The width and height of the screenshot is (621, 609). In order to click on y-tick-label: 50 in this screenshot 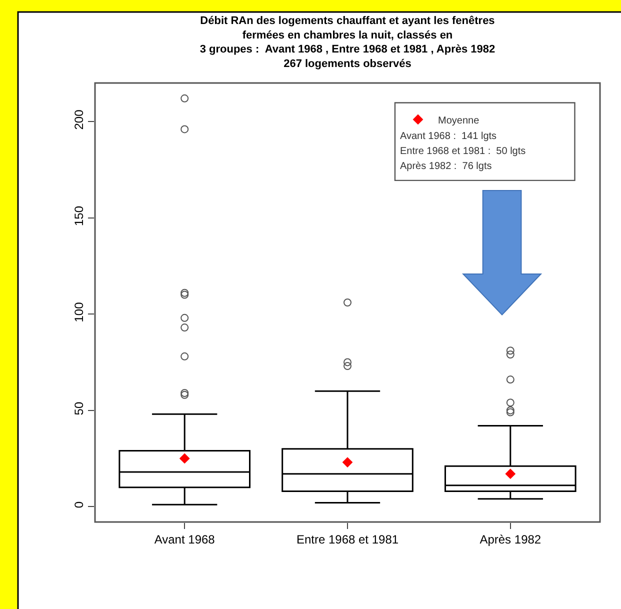, I will do `click(79, 409)`.